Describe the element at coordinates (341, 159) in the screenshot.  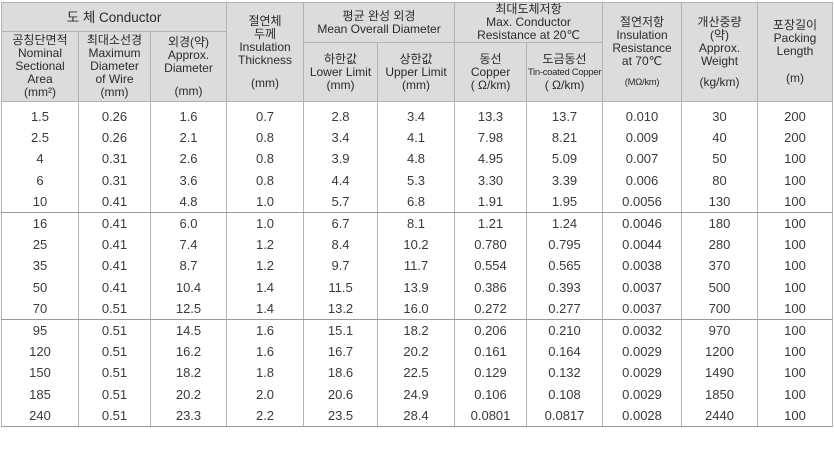
I see `cell-lower-limit: 3.9` at that location.